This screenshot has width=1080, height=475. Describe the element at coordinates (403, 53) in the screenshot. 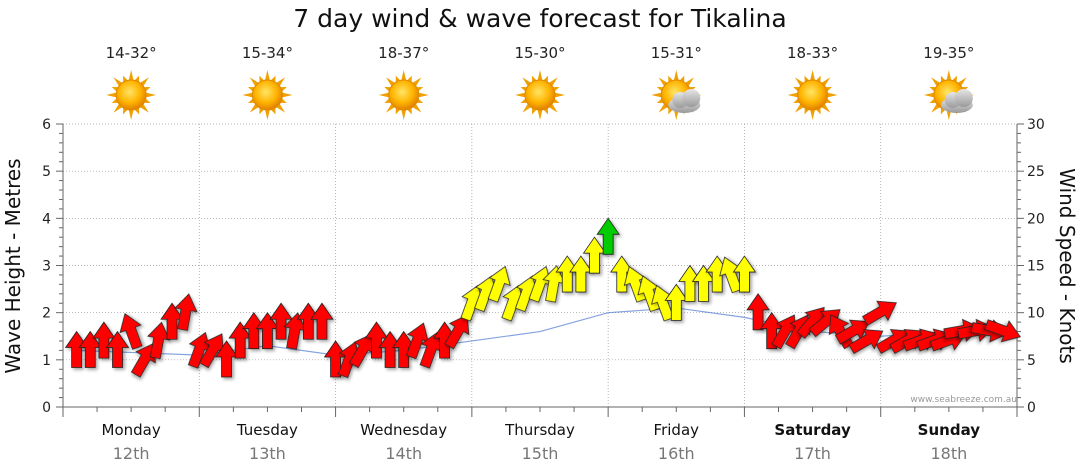

I see `temp-label: 18-37°` at that location.